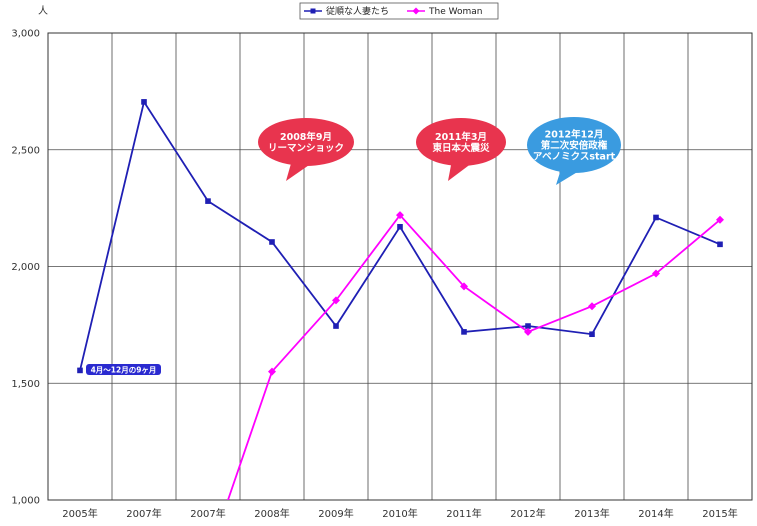 The image size is (757, 526). Describe the element at coordinates (306, 148) in the screenshot. I see `callout-text: リーマンショック` at that location.